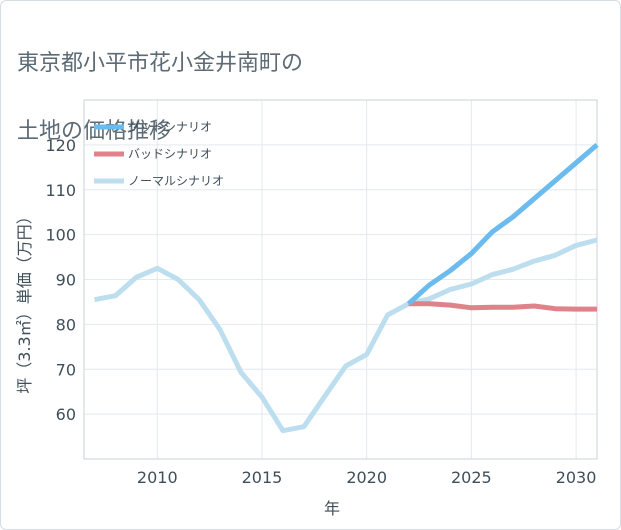 This screenshot has width=621, height=530. What do you see at coordinates (66, 369) in the screenshot?
I see `y-tick-label: 70` at bounding box center [66, 369].